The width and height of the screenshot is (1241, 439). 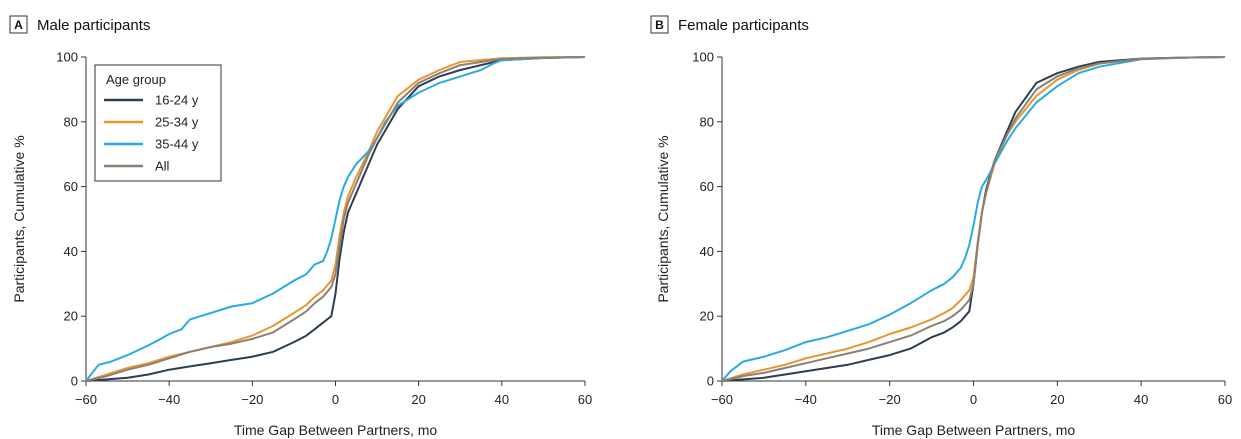 What do you see at coordinates (743, 25) in the screenshot?
I see `panel-title: Female participants` at bounding box center [743, 25].